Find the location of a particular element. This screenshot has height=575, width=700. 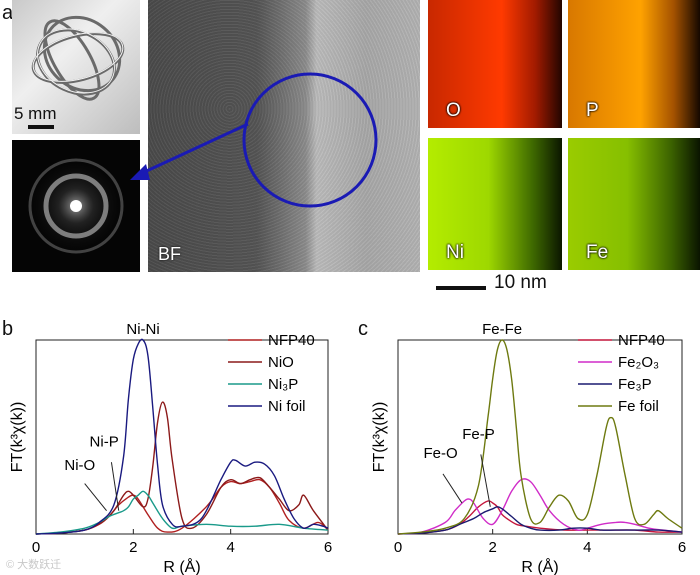

saed-pattern is located at coordinates (76, 206).